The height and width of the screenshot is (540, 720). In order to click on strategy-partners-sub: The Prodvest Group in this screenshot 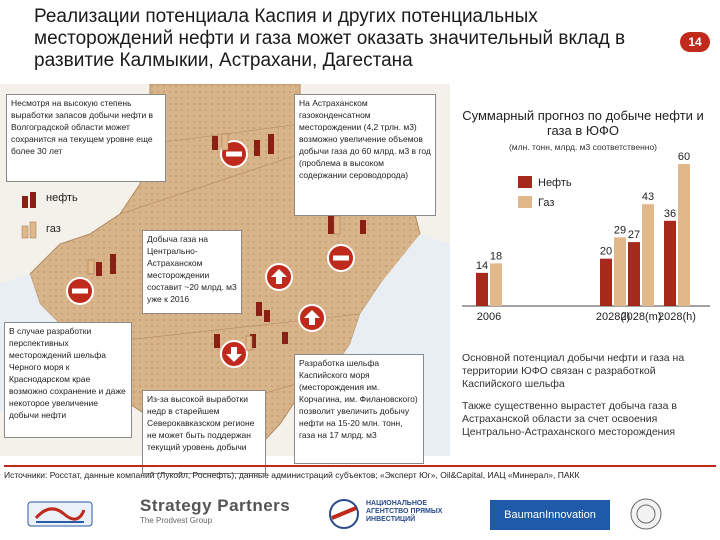, I will do `click(176, 520)`.